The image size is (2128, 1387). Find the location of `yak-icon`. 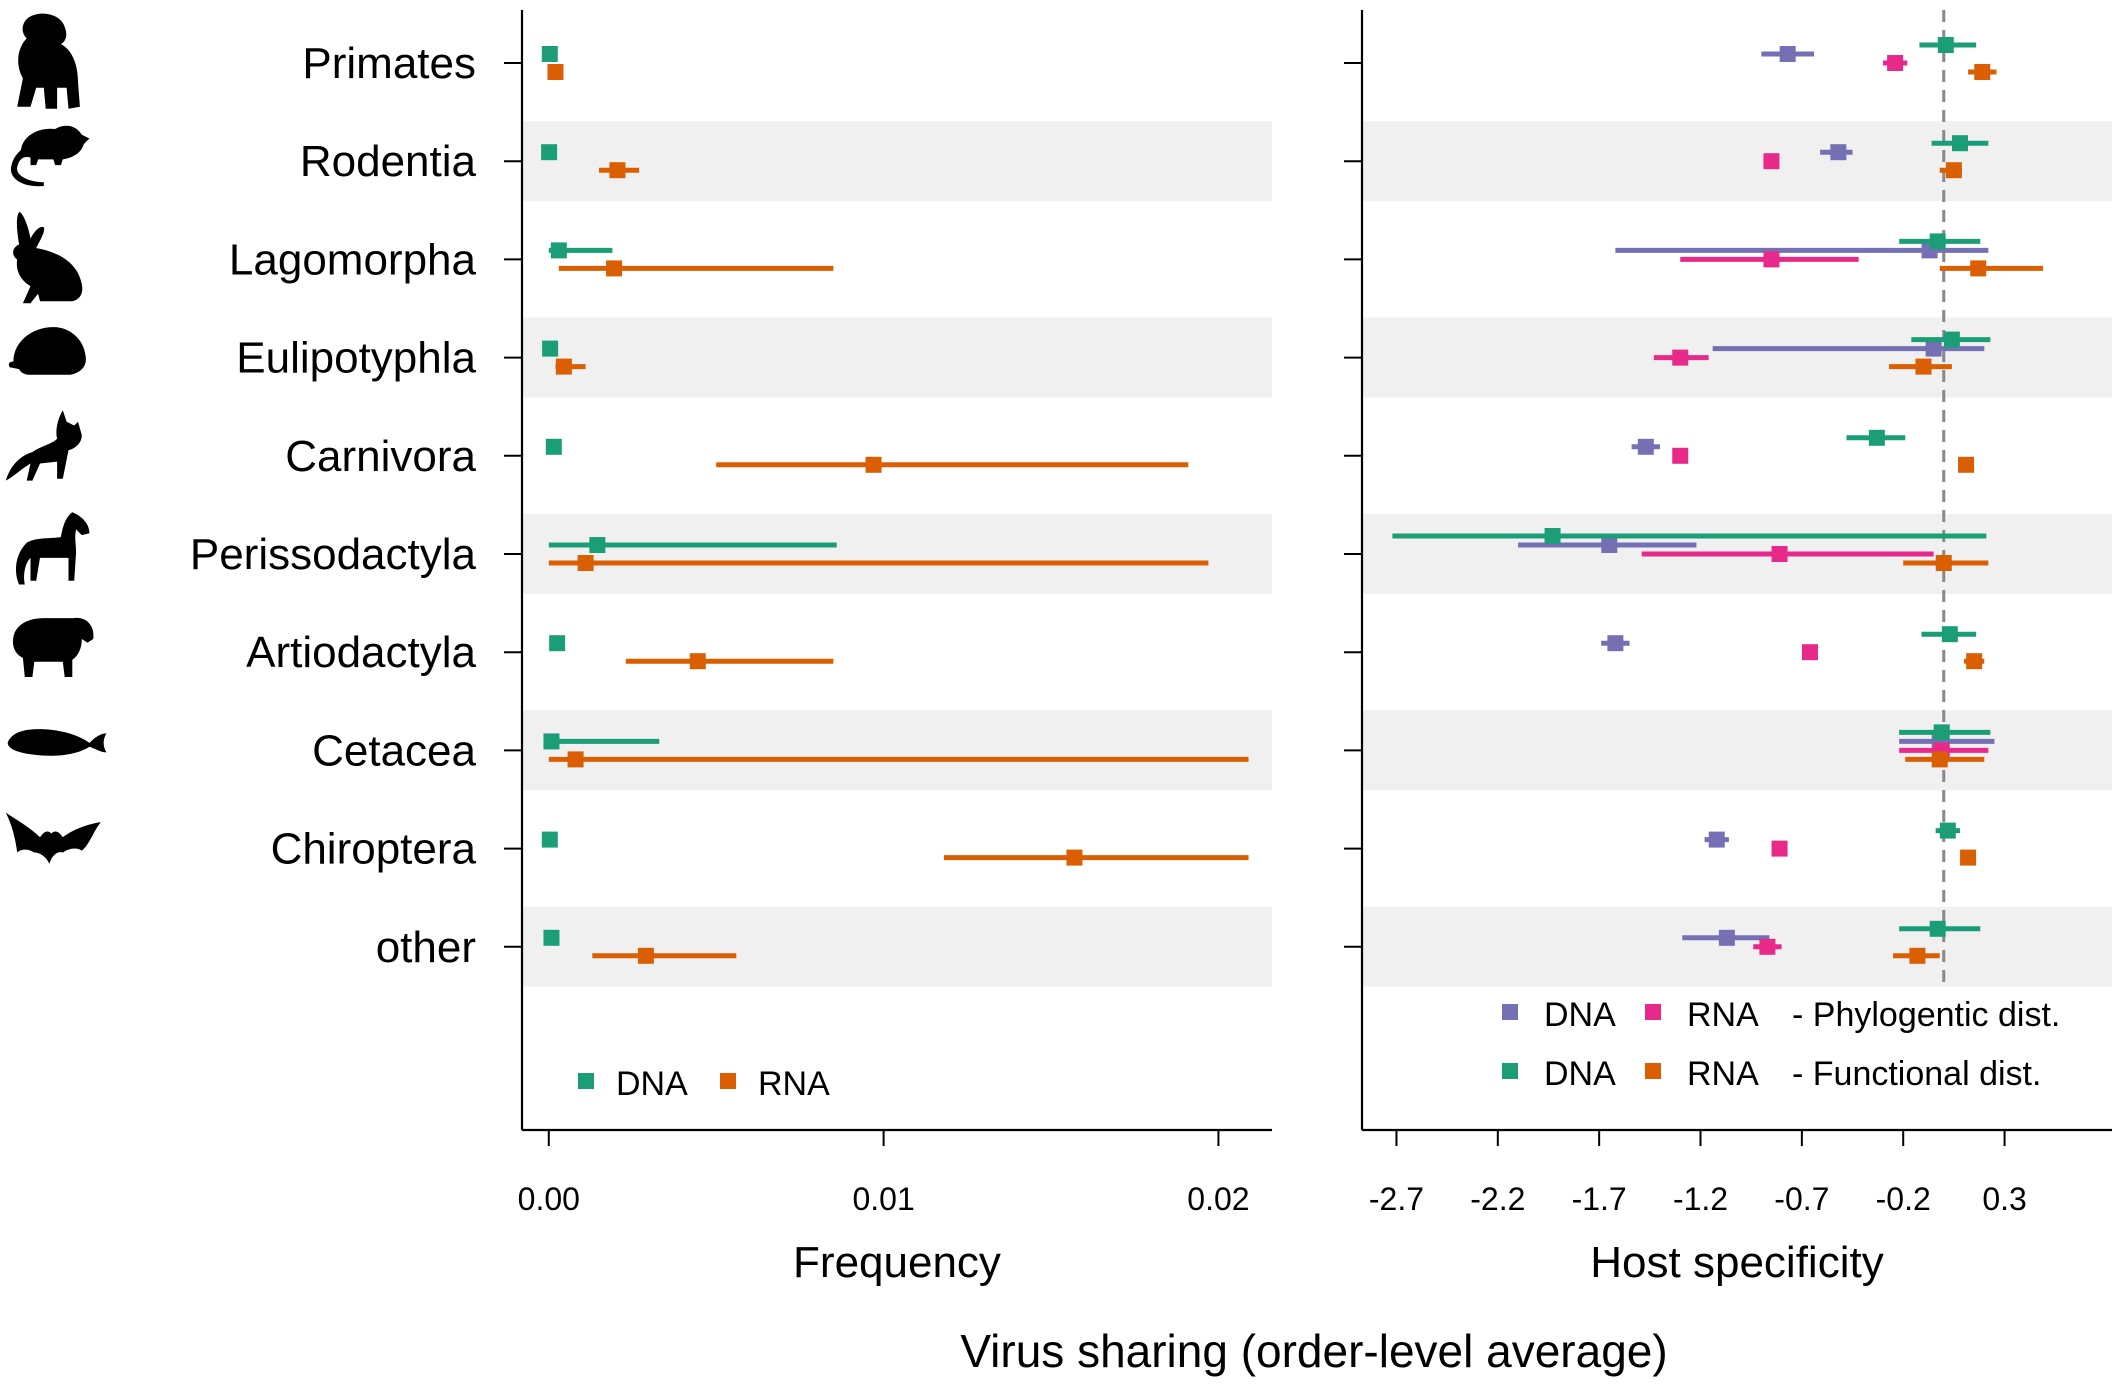

yak-icon is located at coordinates (53, 647).